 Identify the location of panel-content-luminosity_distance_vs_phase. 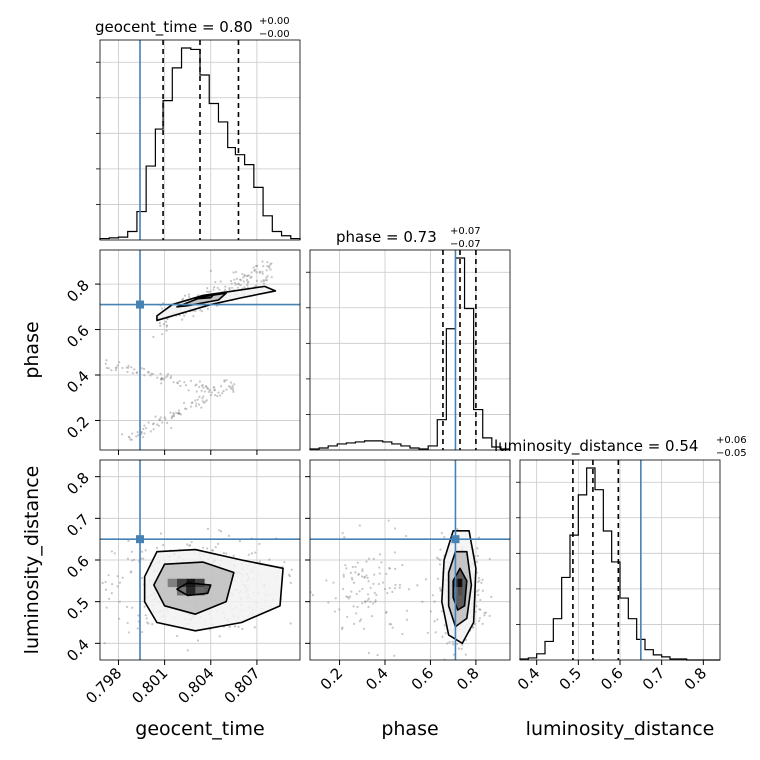
(410, 560).